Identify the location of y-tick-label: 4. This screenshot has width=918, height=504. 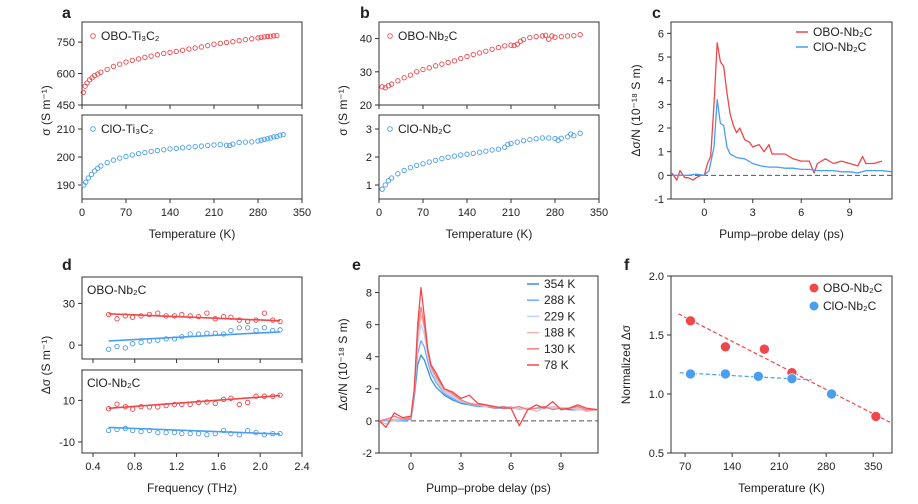
(661, 82).